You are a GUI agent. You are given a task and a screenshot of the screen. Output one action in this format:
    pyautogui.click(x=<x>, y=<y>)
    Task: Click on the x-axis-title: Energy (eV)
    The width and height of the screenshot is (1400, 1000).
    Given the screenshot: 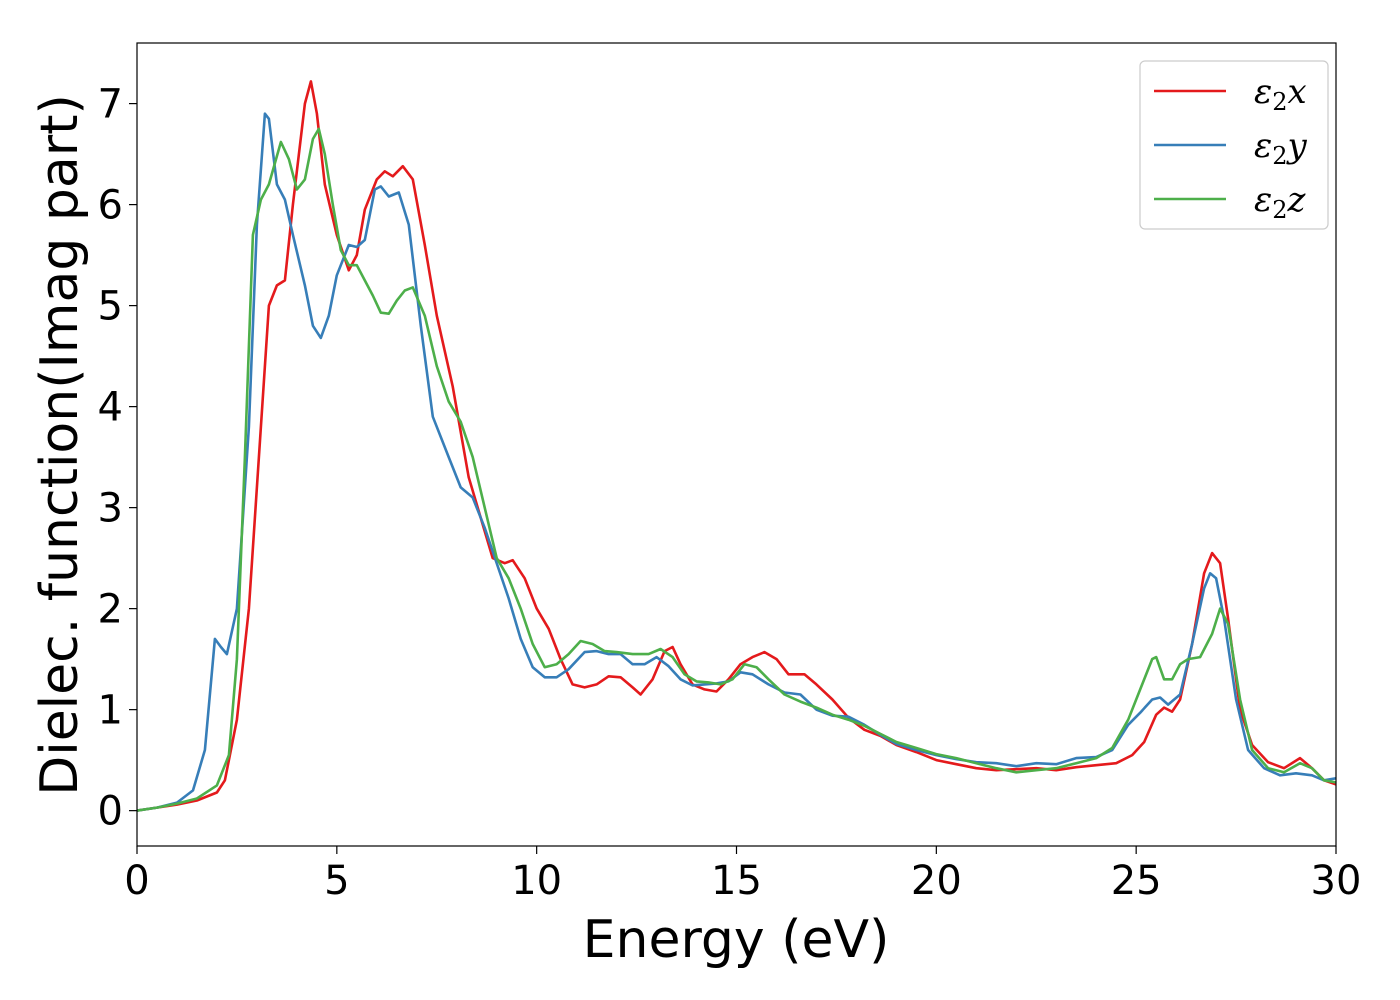 What is the action you would take?
    pyautogui.click(x=736, y=940)
    